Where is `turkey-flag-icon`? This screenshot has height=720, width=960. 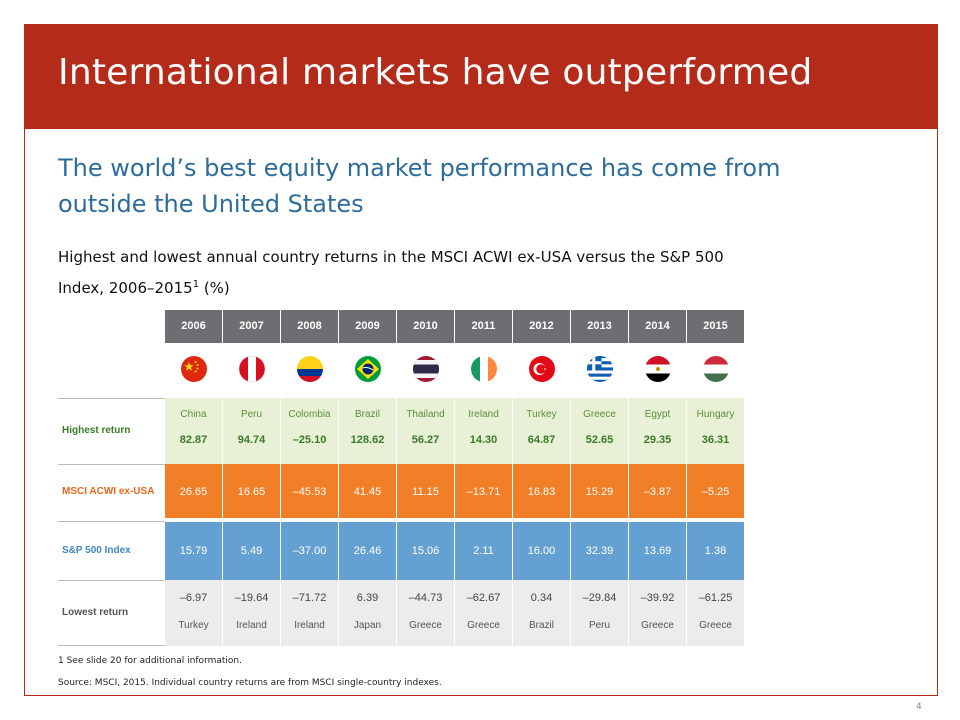 turkey-flag-icon is located at coordinates (542, 369).